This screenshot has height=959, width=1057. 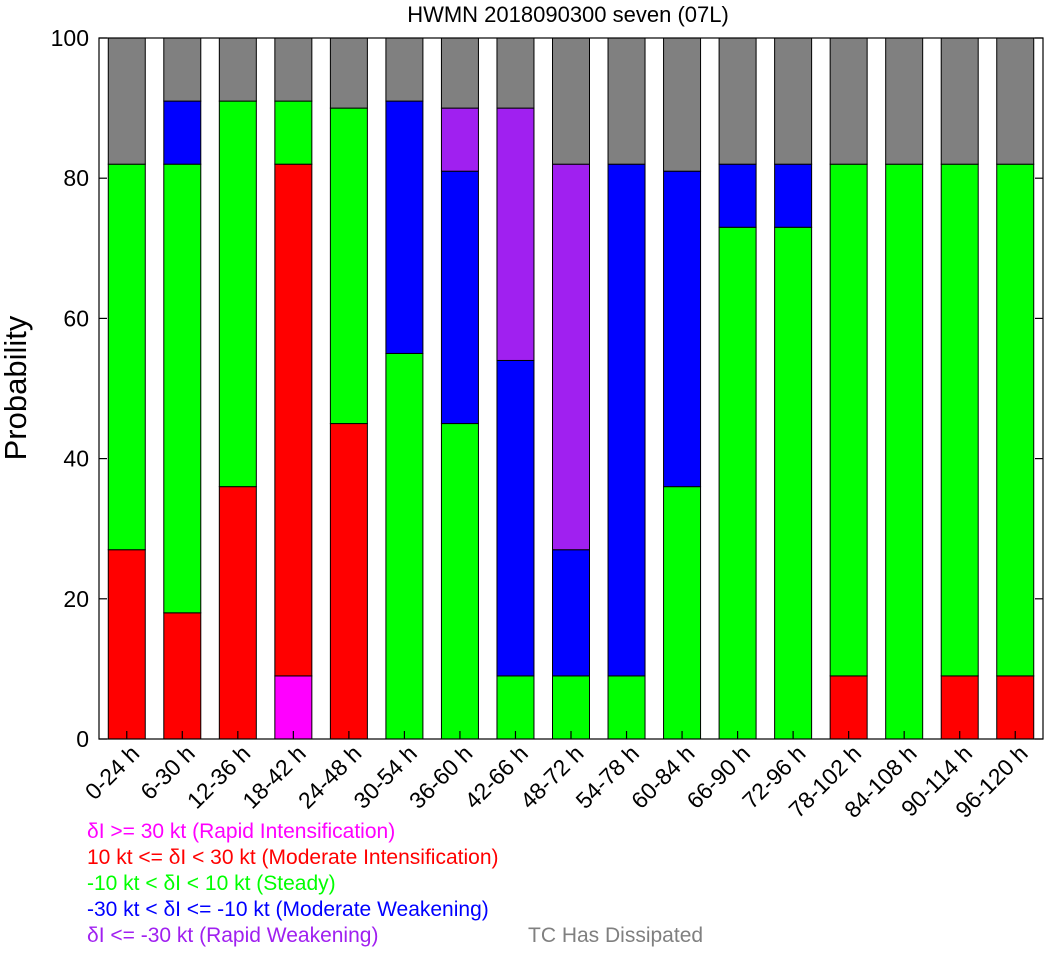 What do you see at coordinates (241, 831) in the screenshot?
I see `legend-entry-0: δI >= 30 kt (Rapid Intensification)` at bounding box center [241, 831].